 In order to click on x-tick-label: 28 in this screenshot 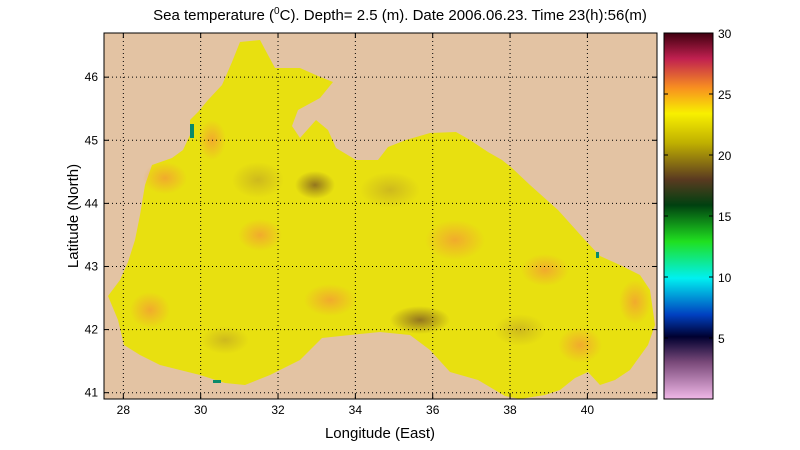, I will do `click(124, 410)`.